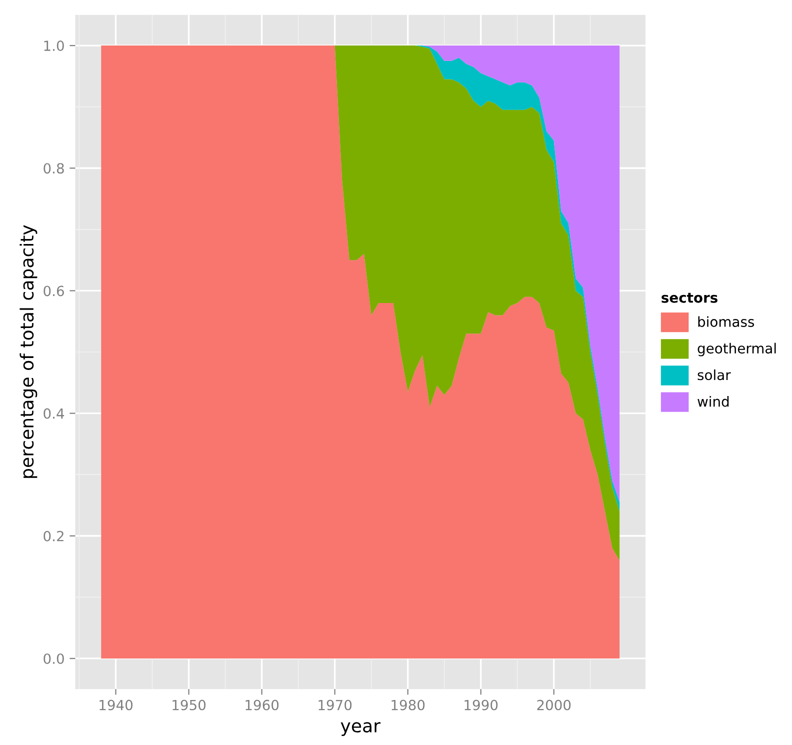 This screenshot has width=792, height=745. What do you see at coordinates (714, 374) in the screenshot?
I see `legend-label: solar` at bounding box center [714, 374].